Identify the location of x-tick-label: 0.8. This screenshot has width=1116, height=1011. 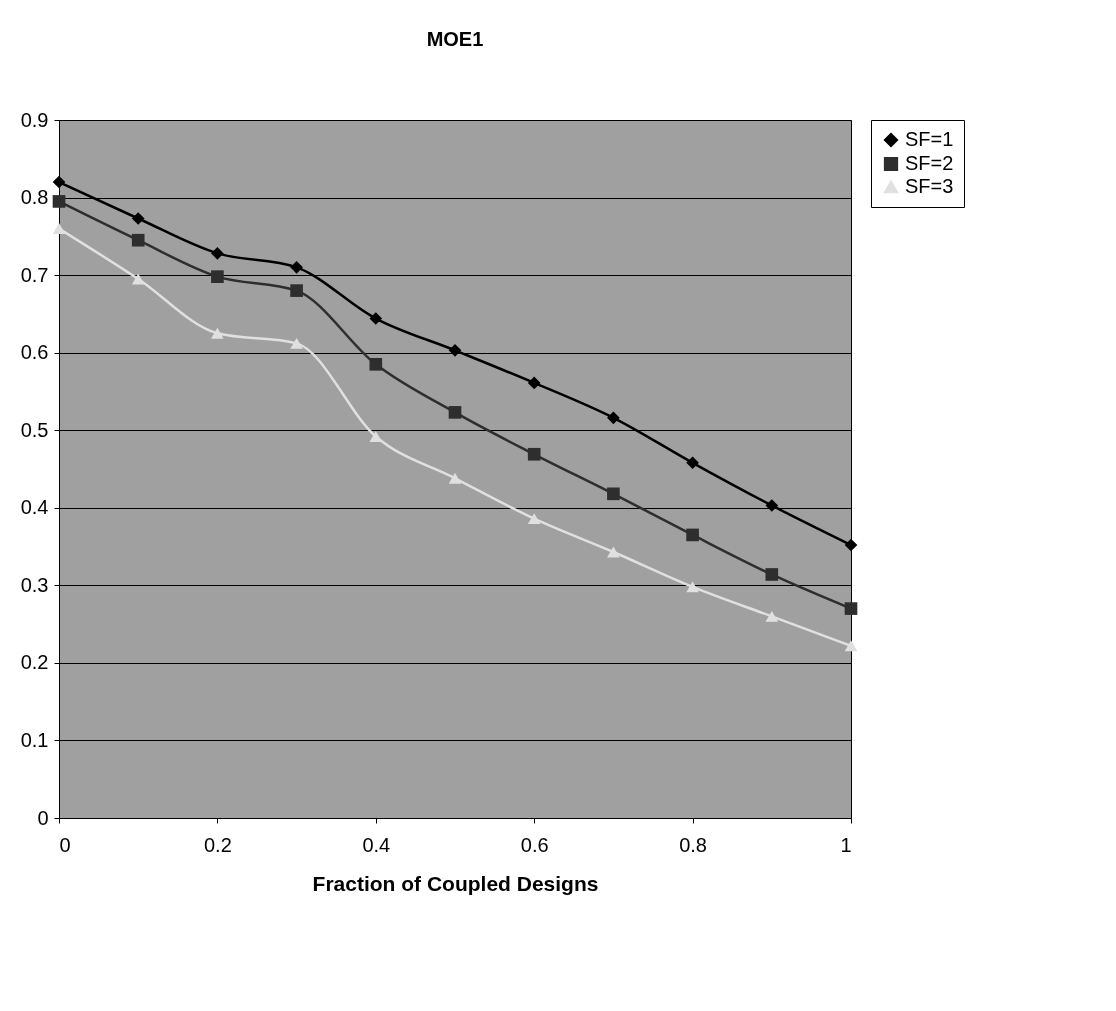
(693, 844).